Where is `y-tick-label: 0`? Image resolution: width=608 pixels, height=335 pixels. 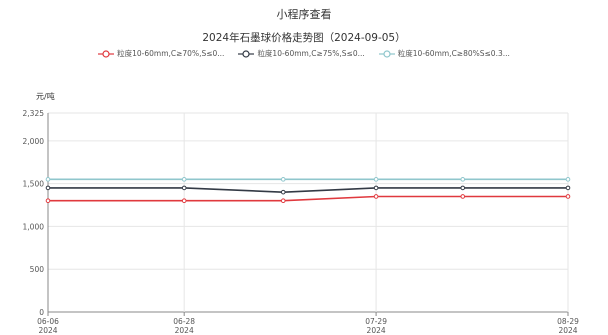
y-tick-label: 0 is located at coordinates (41, 312).